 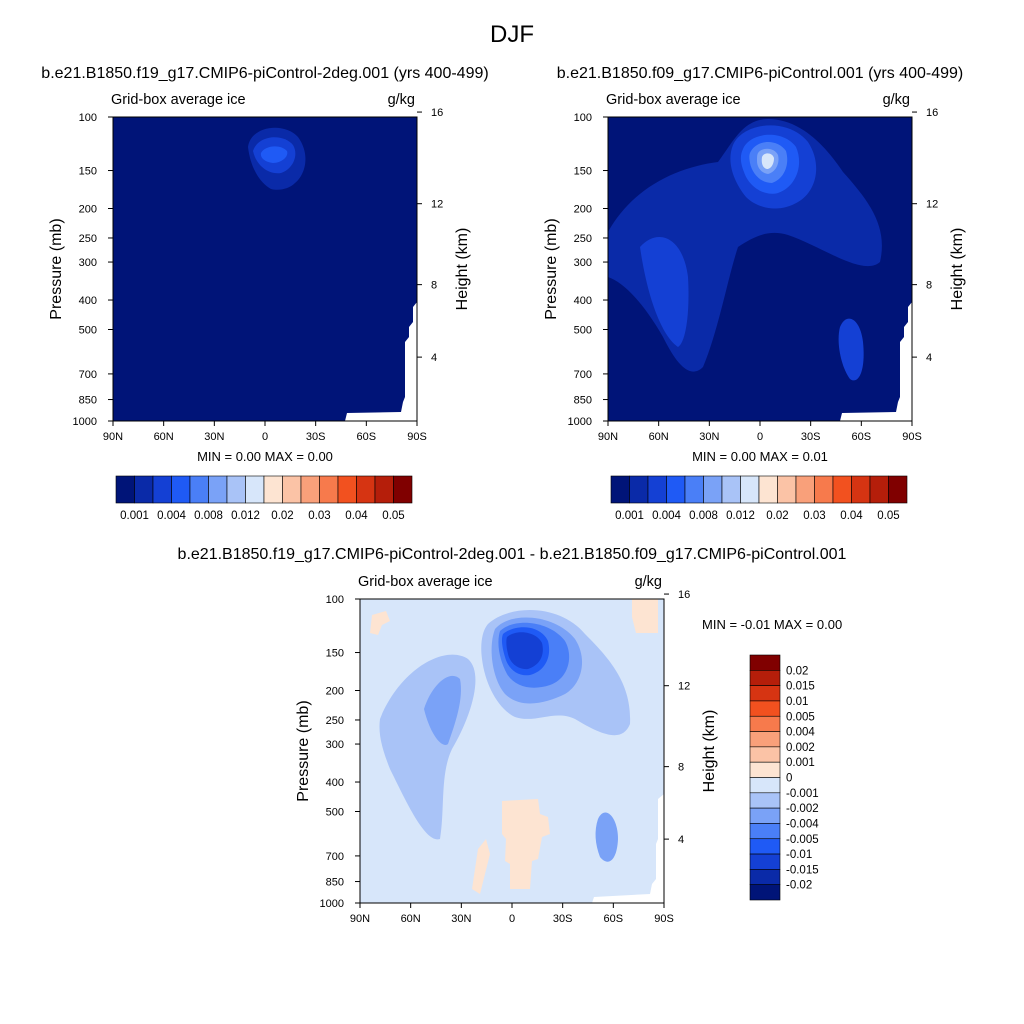 I want to click on colorbar-label: 0.012, so click(x=740, y=516).